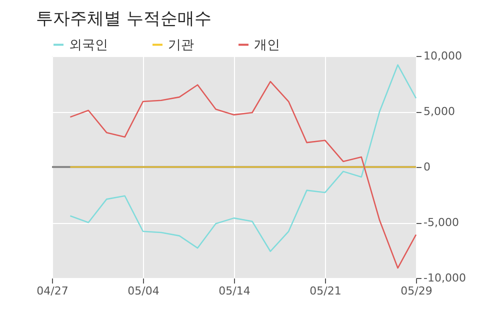 The height and width of the screenshot is (323, 500). I want to click on legend-label: 외국인, so click(88, 45).